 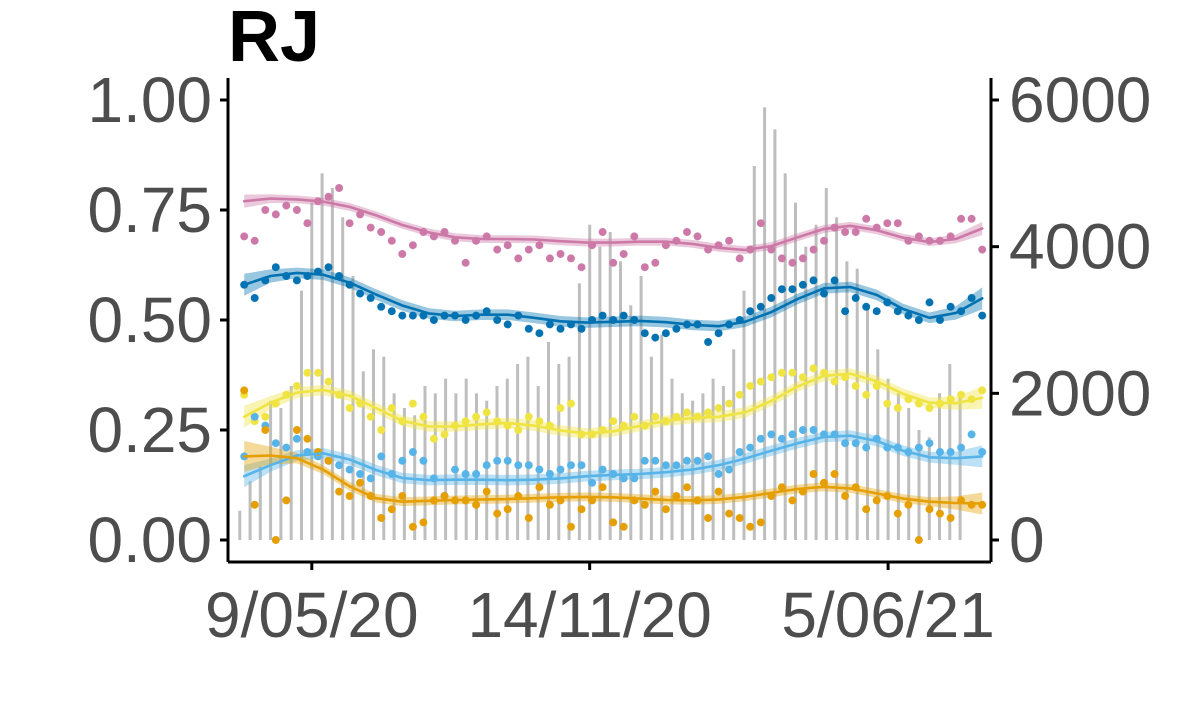 I want to click on y2-tick-label: 6000, so click(x=1080, y=100).